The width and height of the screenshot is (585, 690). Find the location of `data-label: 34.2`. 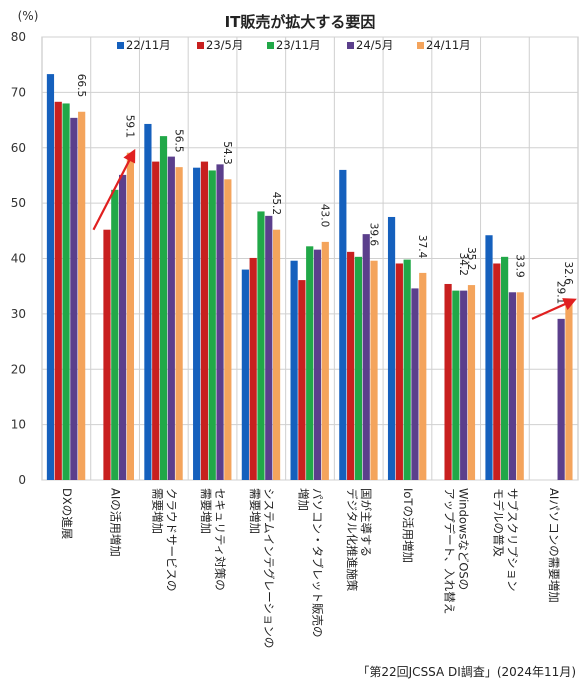

data-label: 34.2 is located at coordinates (463, 264).